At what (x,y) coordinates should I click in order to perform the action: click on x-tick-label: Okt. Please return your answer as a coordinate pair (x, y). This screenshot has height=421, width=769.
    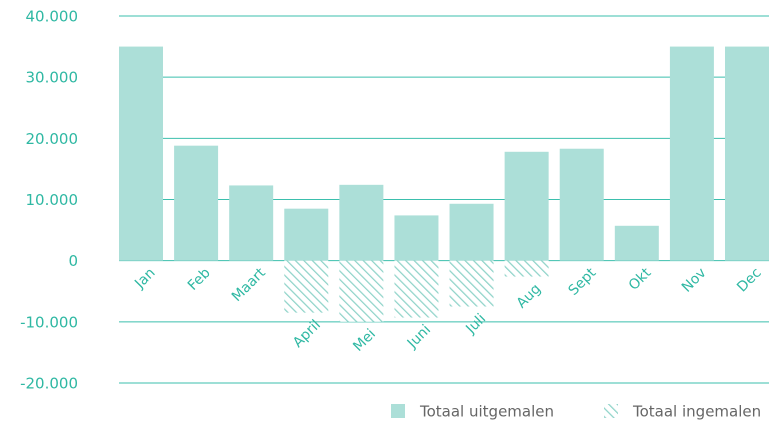
    Looking at the image, I should click on (640, 279).